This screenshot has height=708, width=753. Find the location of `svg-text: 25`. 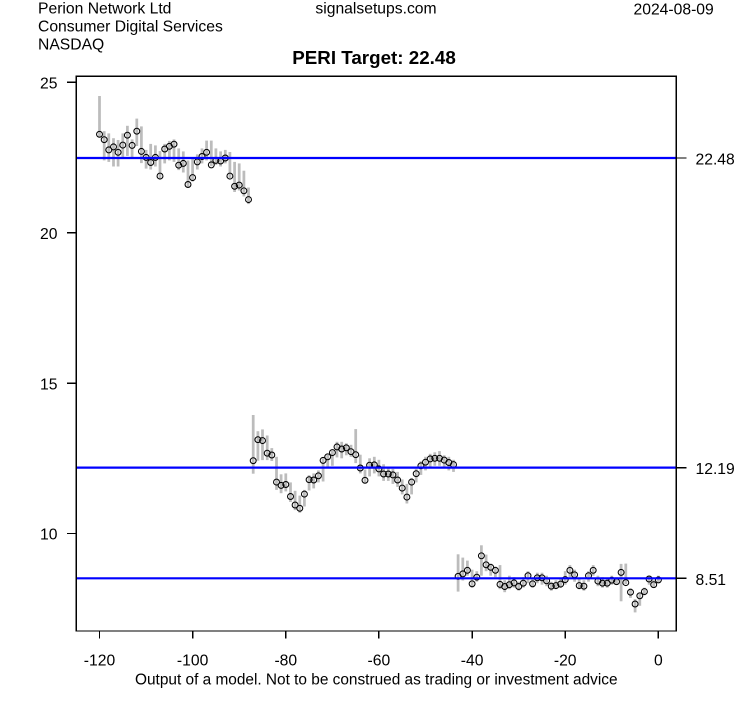

svg-text: 25 is located at coordinates (49, 83).